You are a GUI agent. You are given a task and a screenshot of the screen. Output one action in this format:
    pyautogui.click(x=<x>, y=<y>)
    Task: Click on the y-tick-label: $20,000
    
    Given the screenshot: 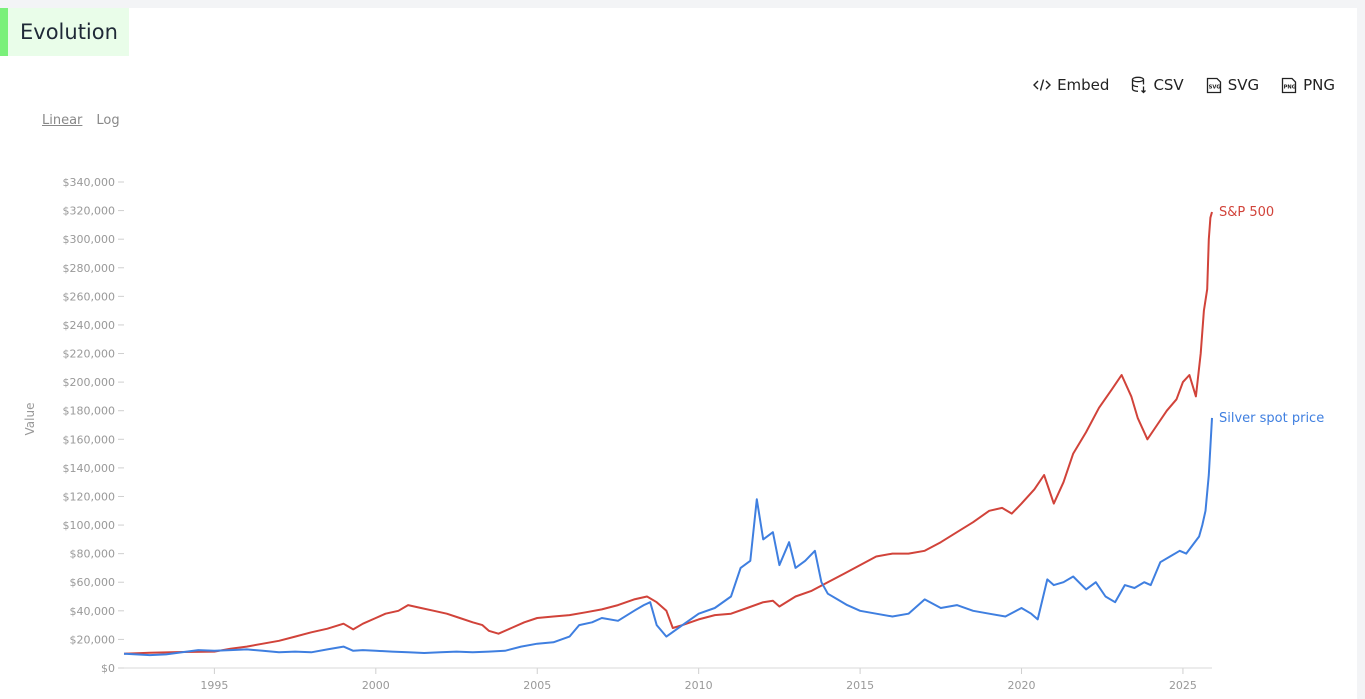 What is the action you would take?
    pyautogui.click(x=93, y=639)
    